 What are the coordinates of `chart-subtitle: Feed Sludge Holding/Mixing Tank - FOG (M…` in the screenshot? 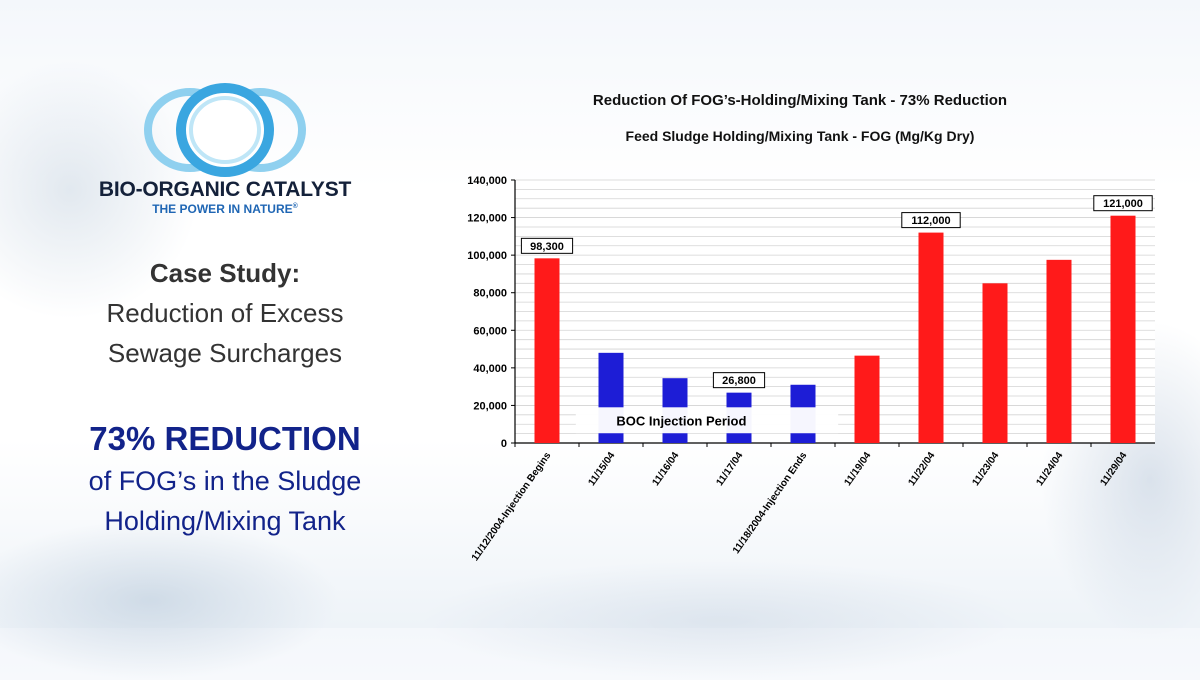 It's located at (800, 136).